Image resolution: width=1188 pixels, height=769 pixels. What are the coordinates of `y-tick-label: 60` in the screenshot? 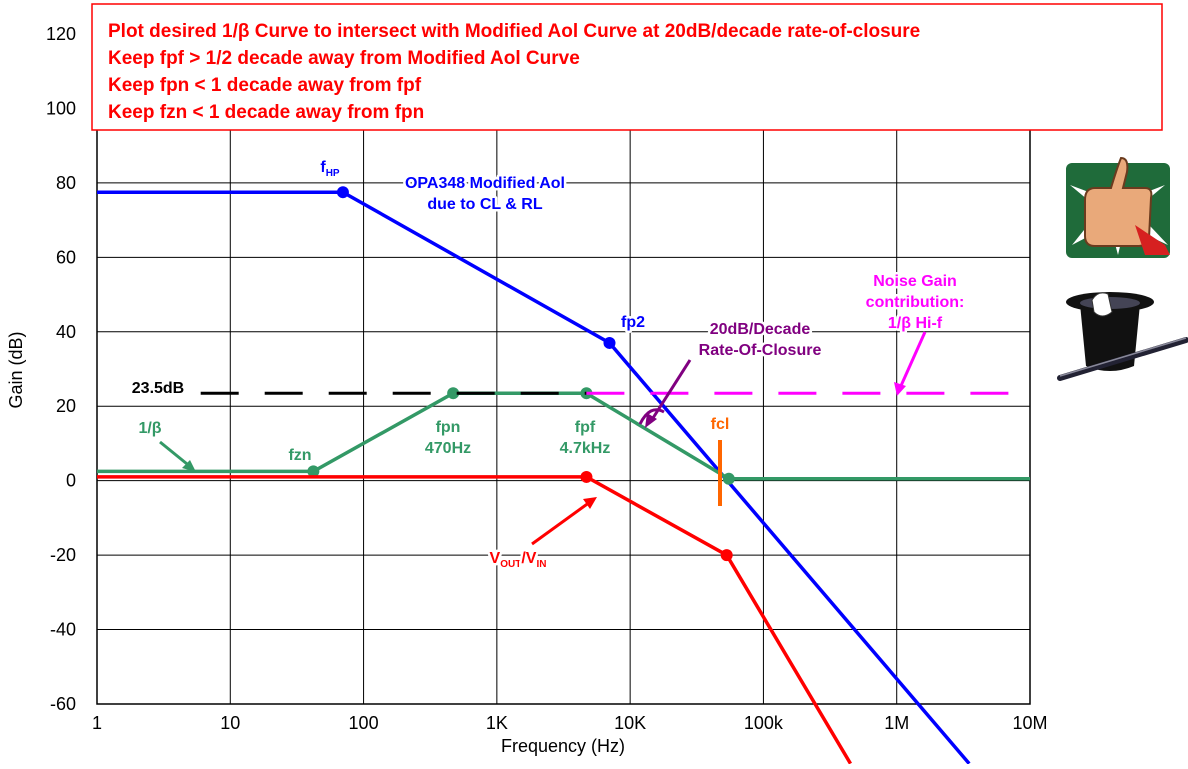 It's located at (66, 257).